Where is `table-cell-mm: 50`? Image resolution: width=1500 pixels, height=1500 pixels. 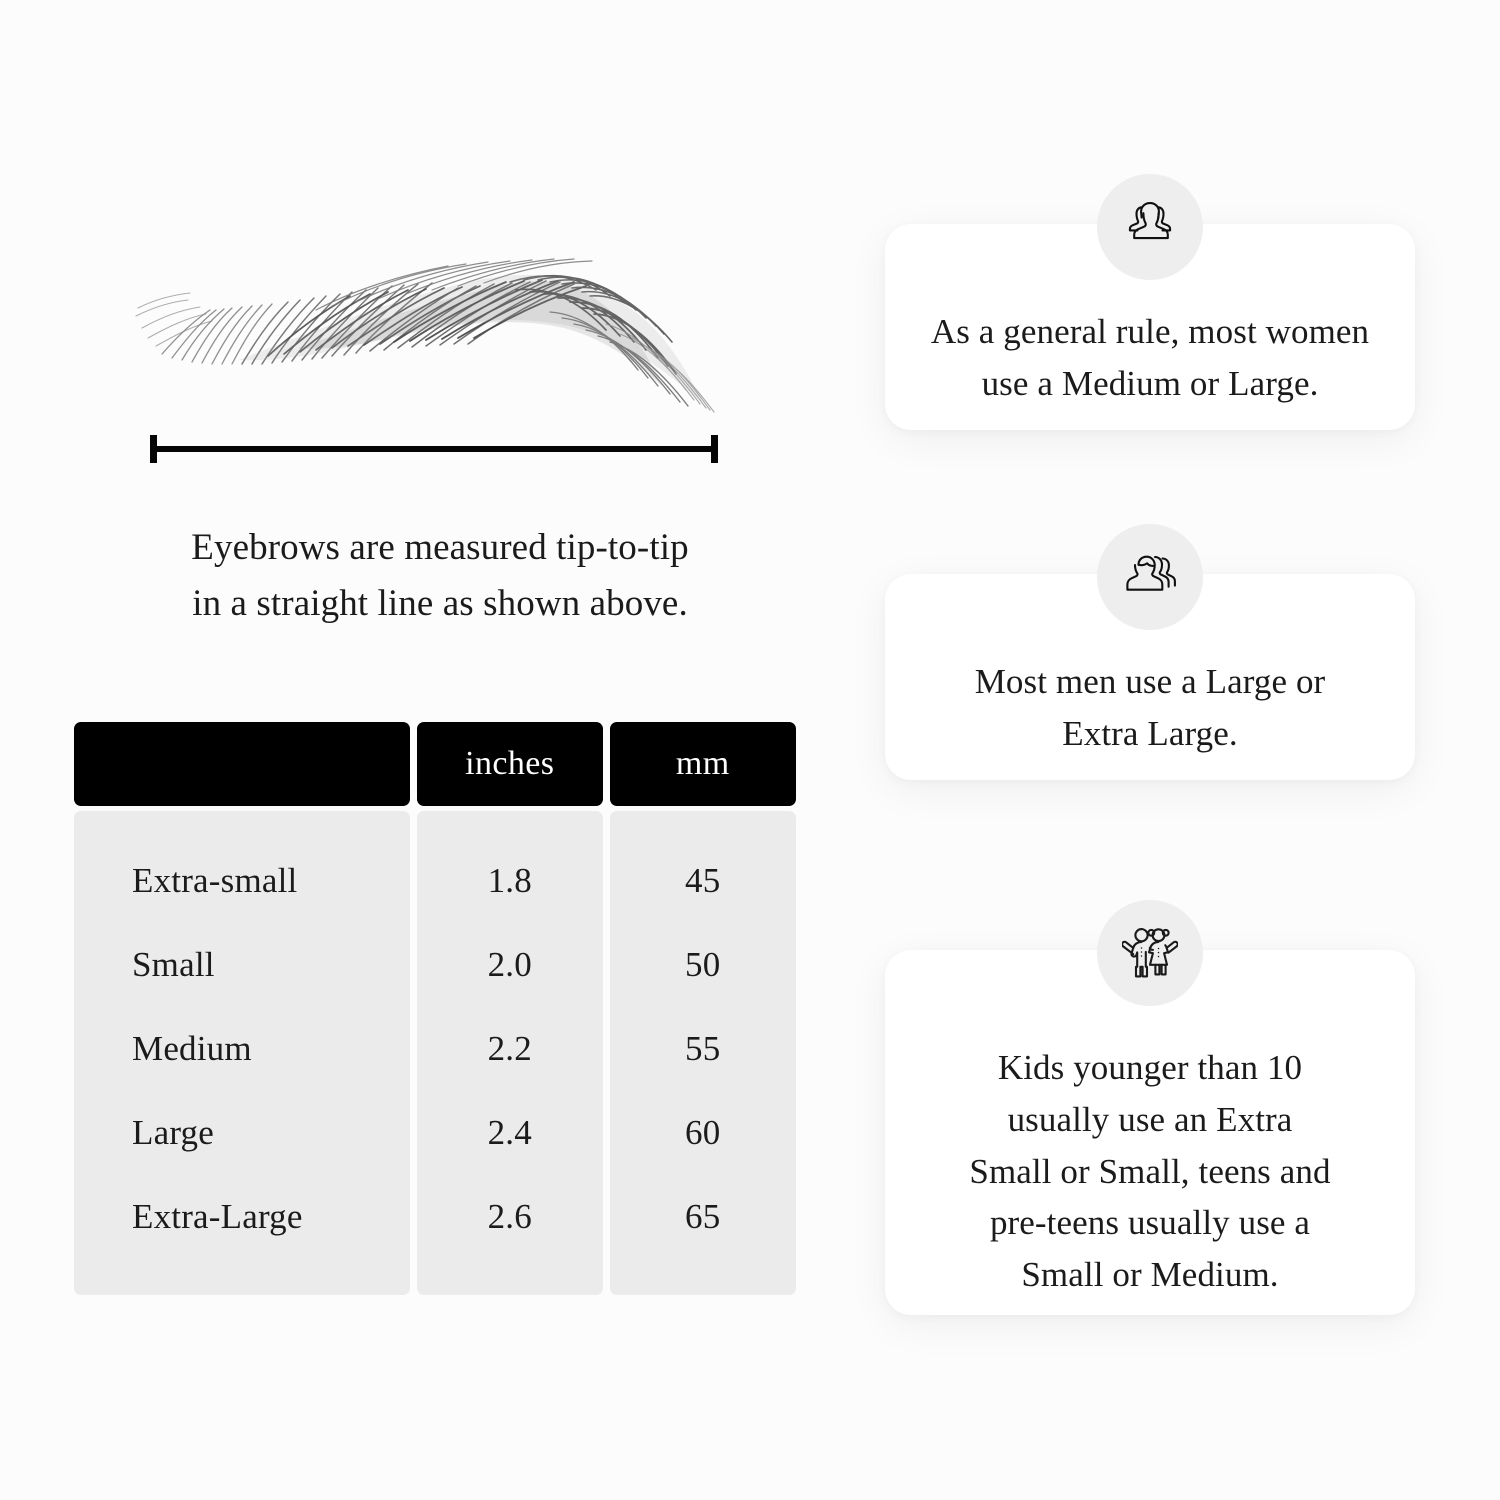
table-cell-mm: 50 is located at coordinates (703, 964).